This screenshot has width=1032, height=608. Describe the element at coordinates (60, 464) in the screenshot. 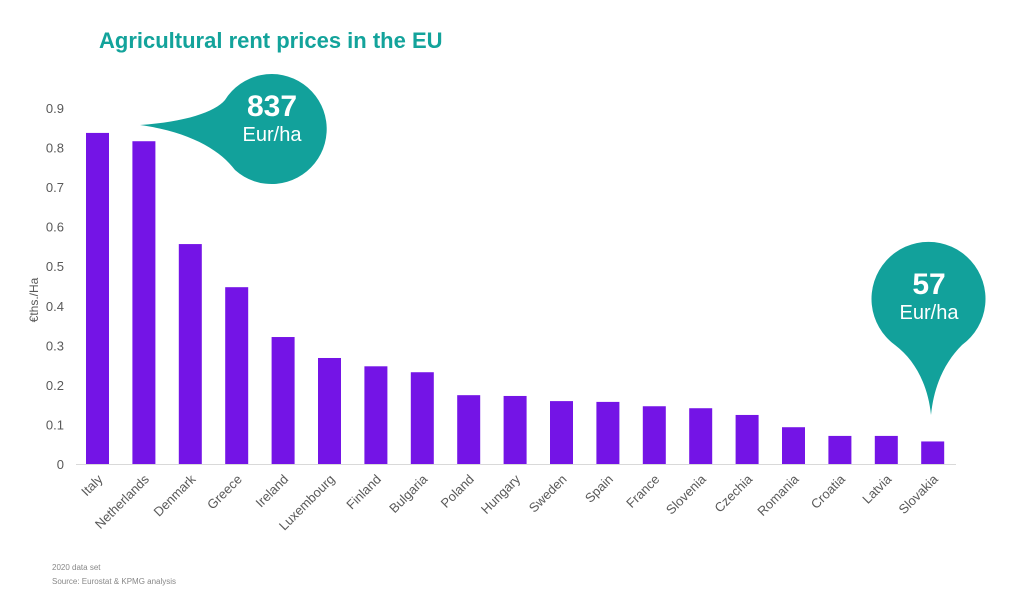

I see `y-tick-label: 0` at that location.